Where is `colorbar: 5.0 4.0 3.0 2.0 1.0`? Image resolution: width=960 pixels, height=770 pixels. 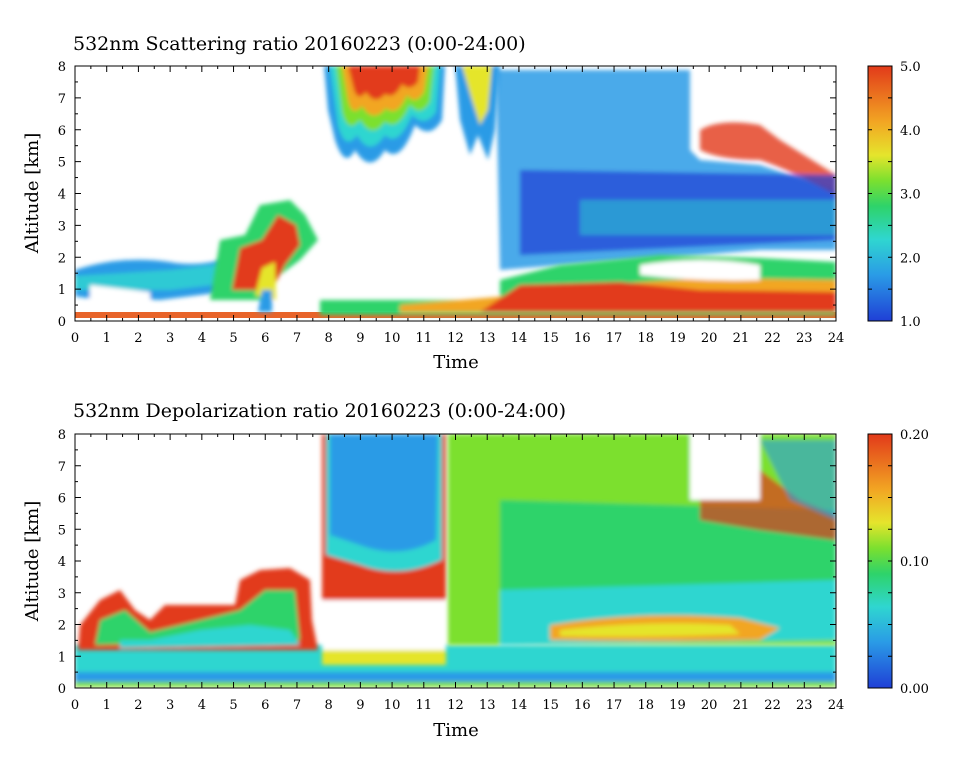
colorbar: 5.0 4.0 3.0 2.0 1.0 is located at coordinates (894, 195).